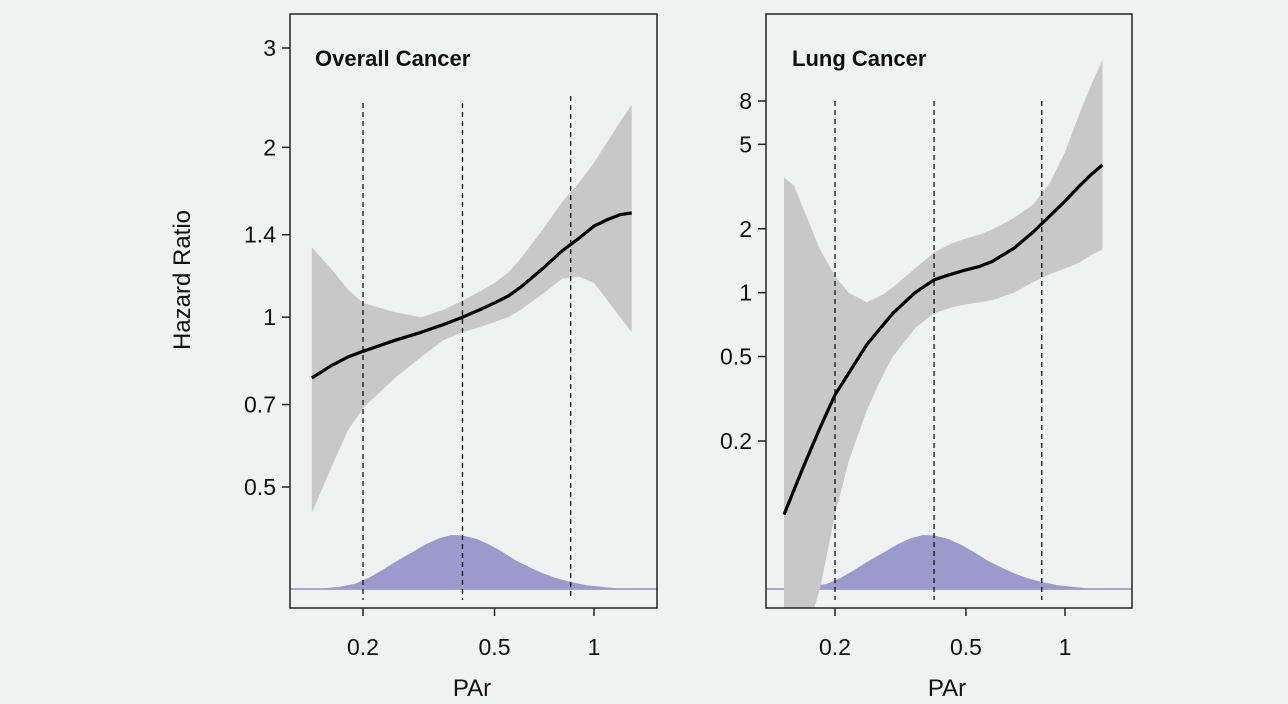  I want to click on confidence-band, so click(471, 308).